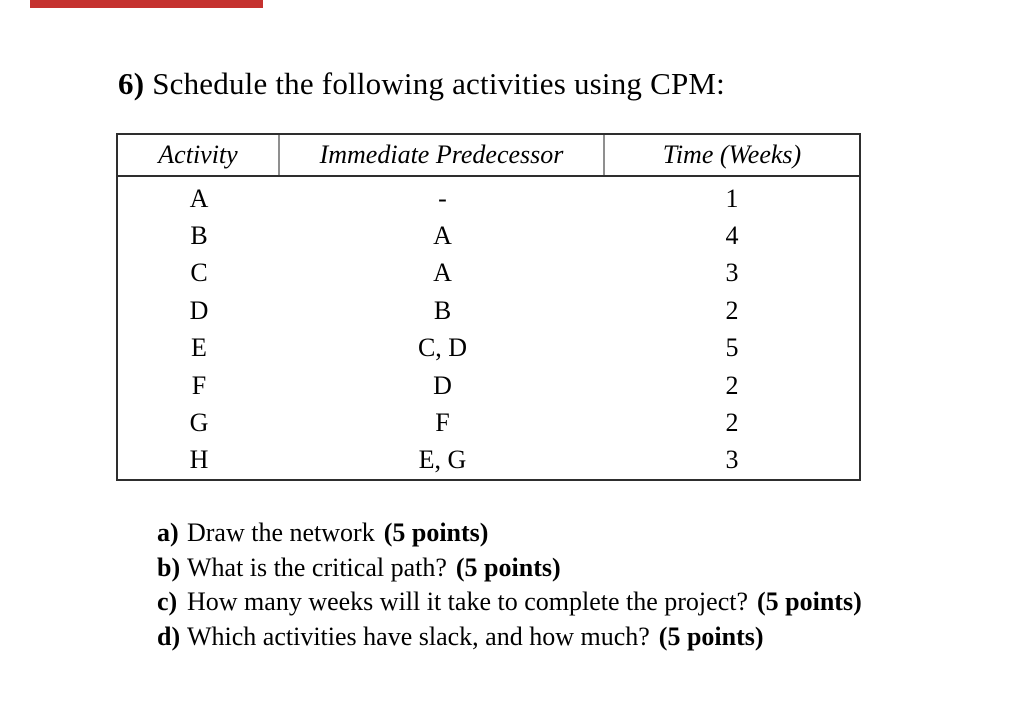  What do you see at coordinates (199, 348) in the screenshot?
I see `cell-activity: E` at bounding box center [199, 348].